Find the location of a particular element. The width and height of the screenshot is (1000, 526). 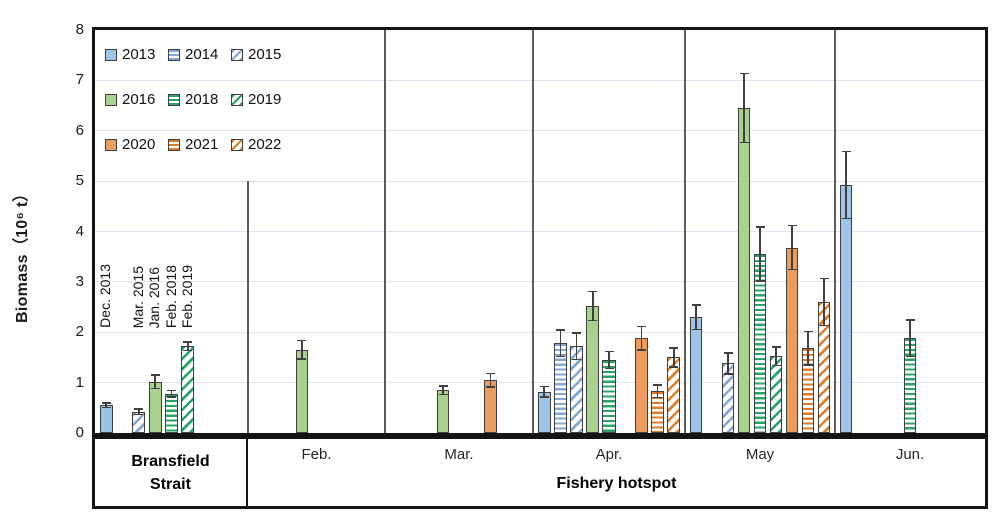

legend-label-2019: 2019 is located at coordinates (265, 99).